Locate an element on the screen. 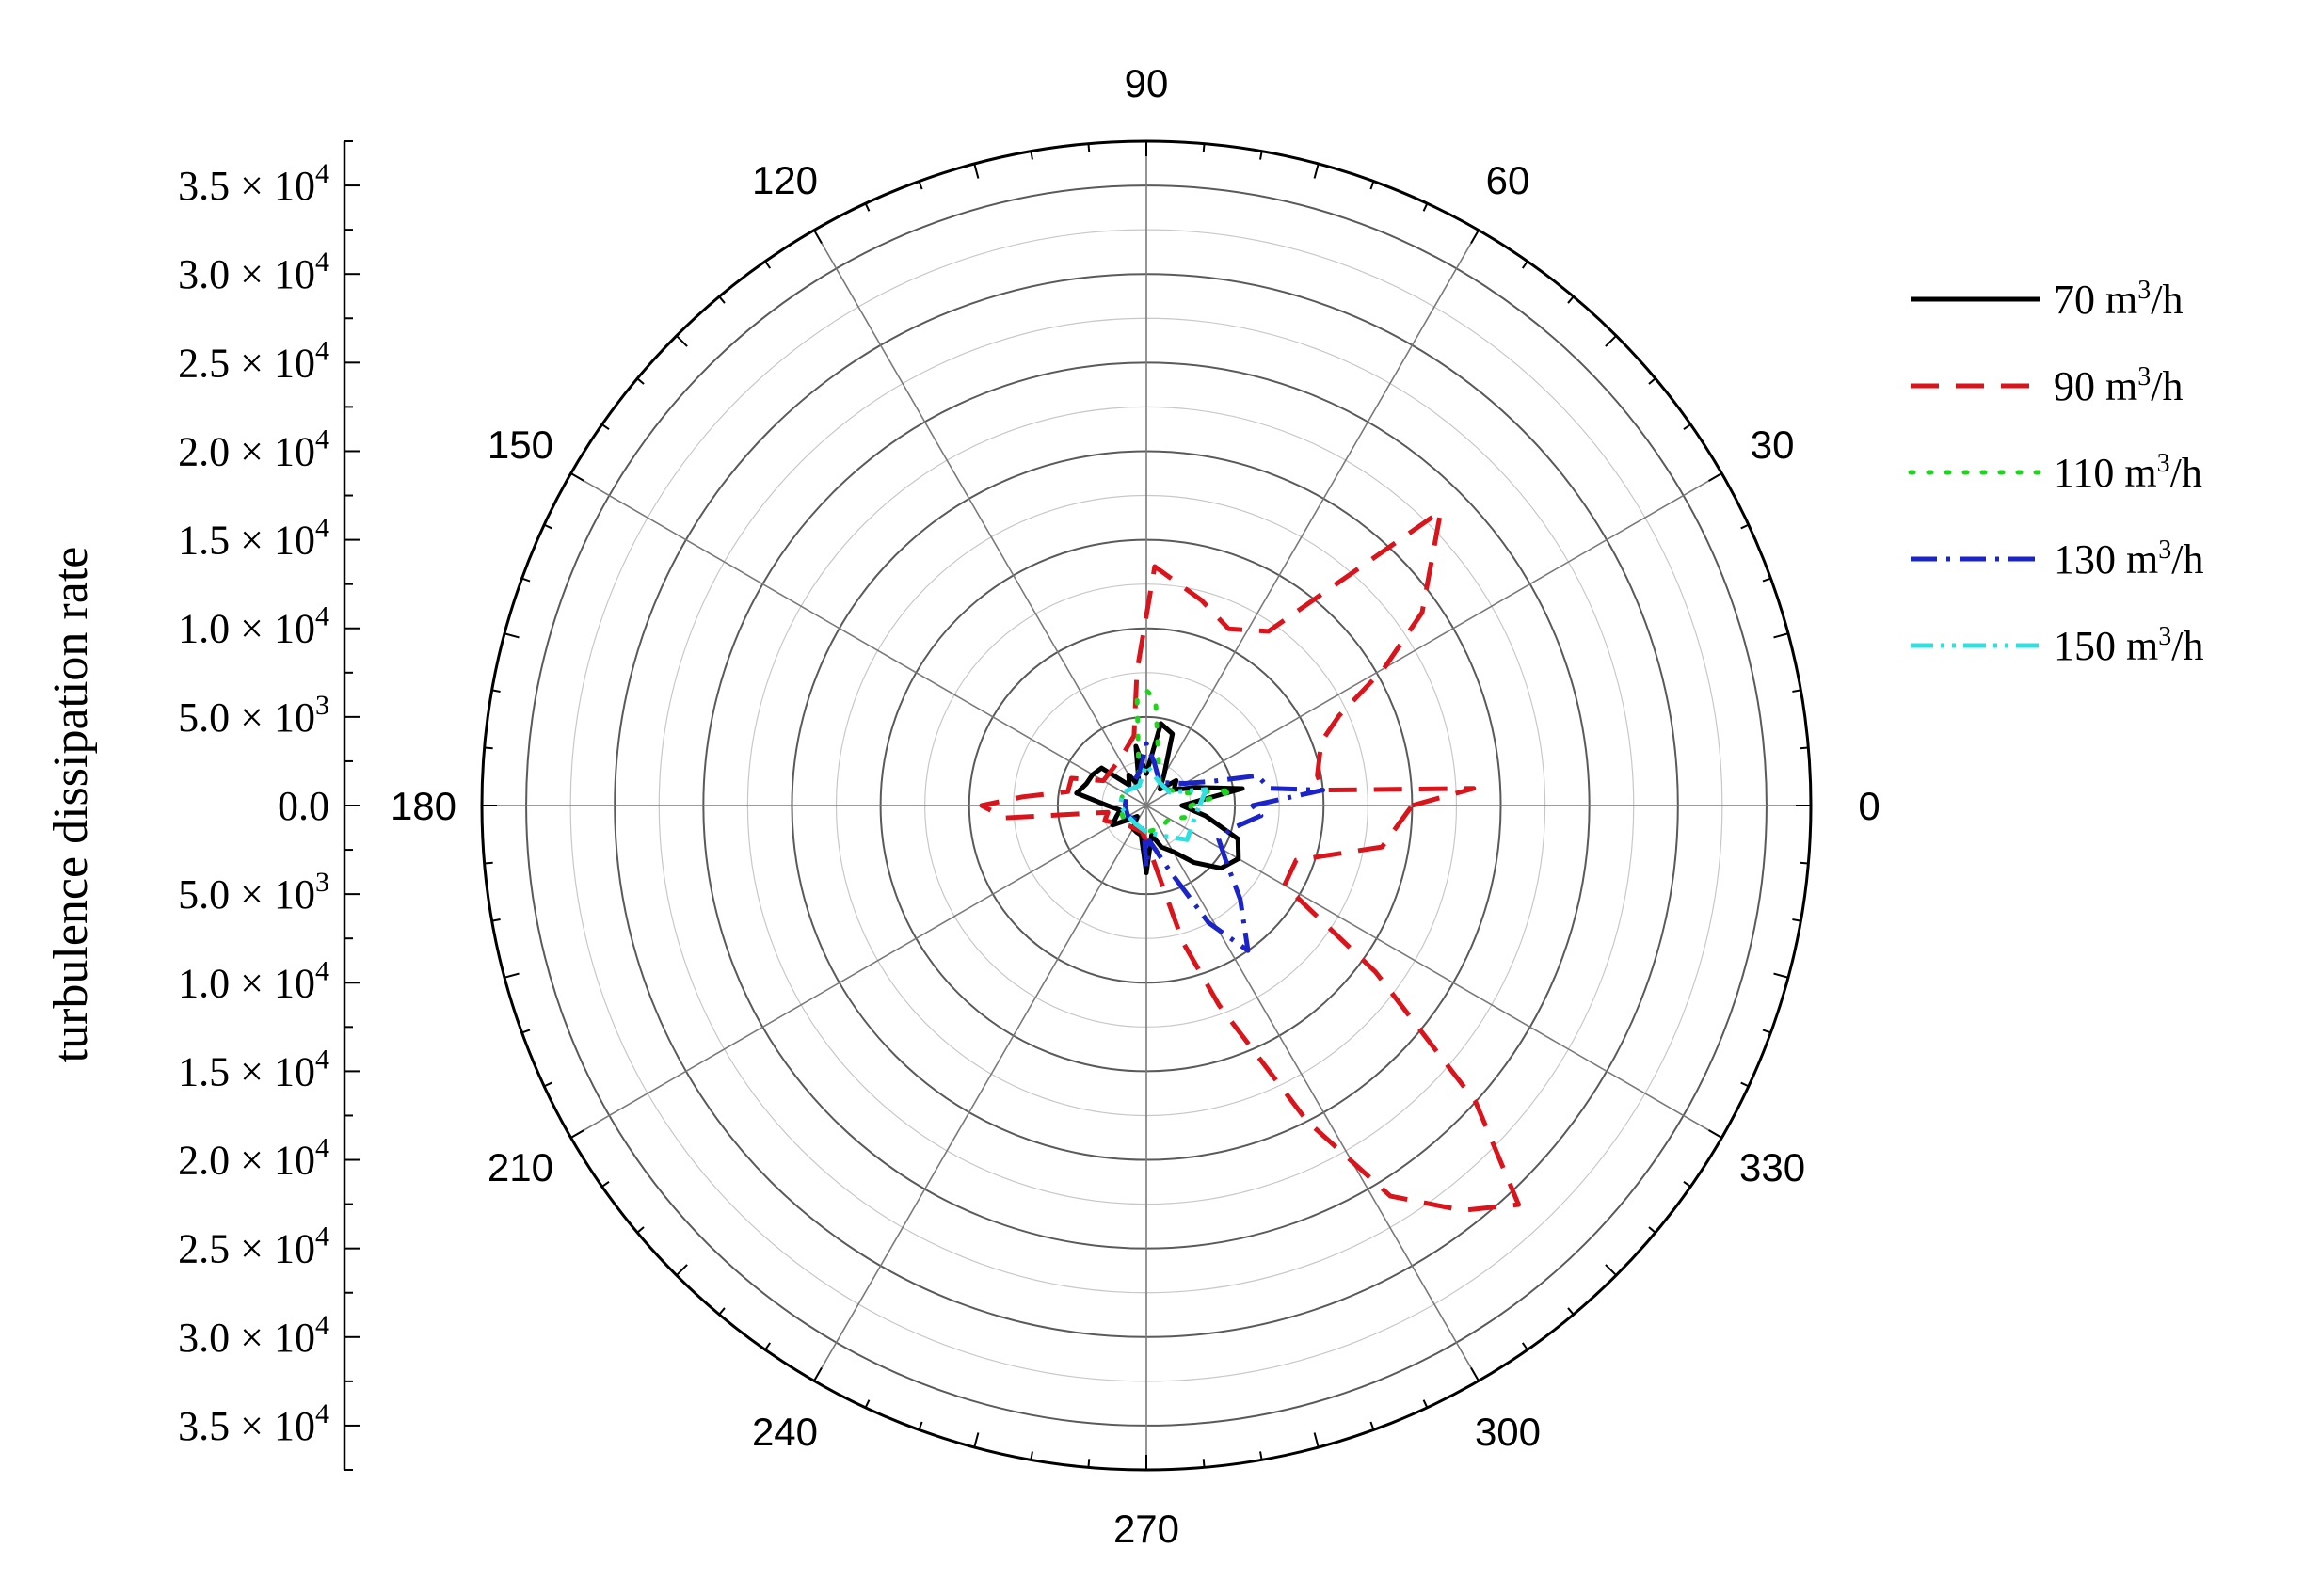 Image resolution: width=2304 pixels, height=1596 pixels. radial-tick-label: 0.0 is located at coordinates (303, 806).